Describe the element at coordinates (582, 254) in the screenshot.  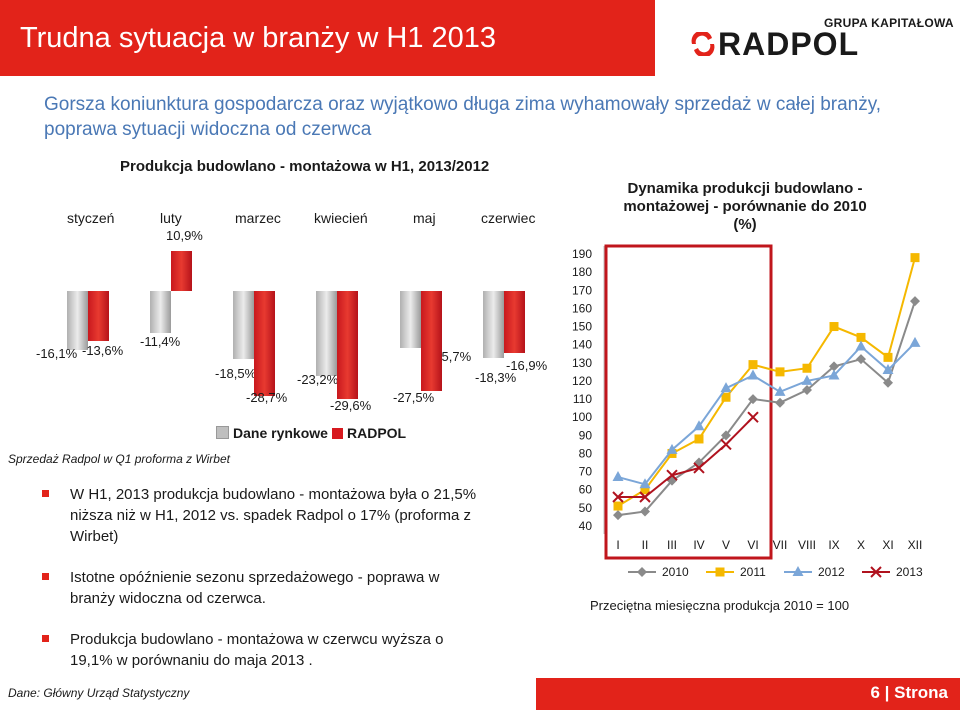
I see `y-tick-label: 190` at that location.